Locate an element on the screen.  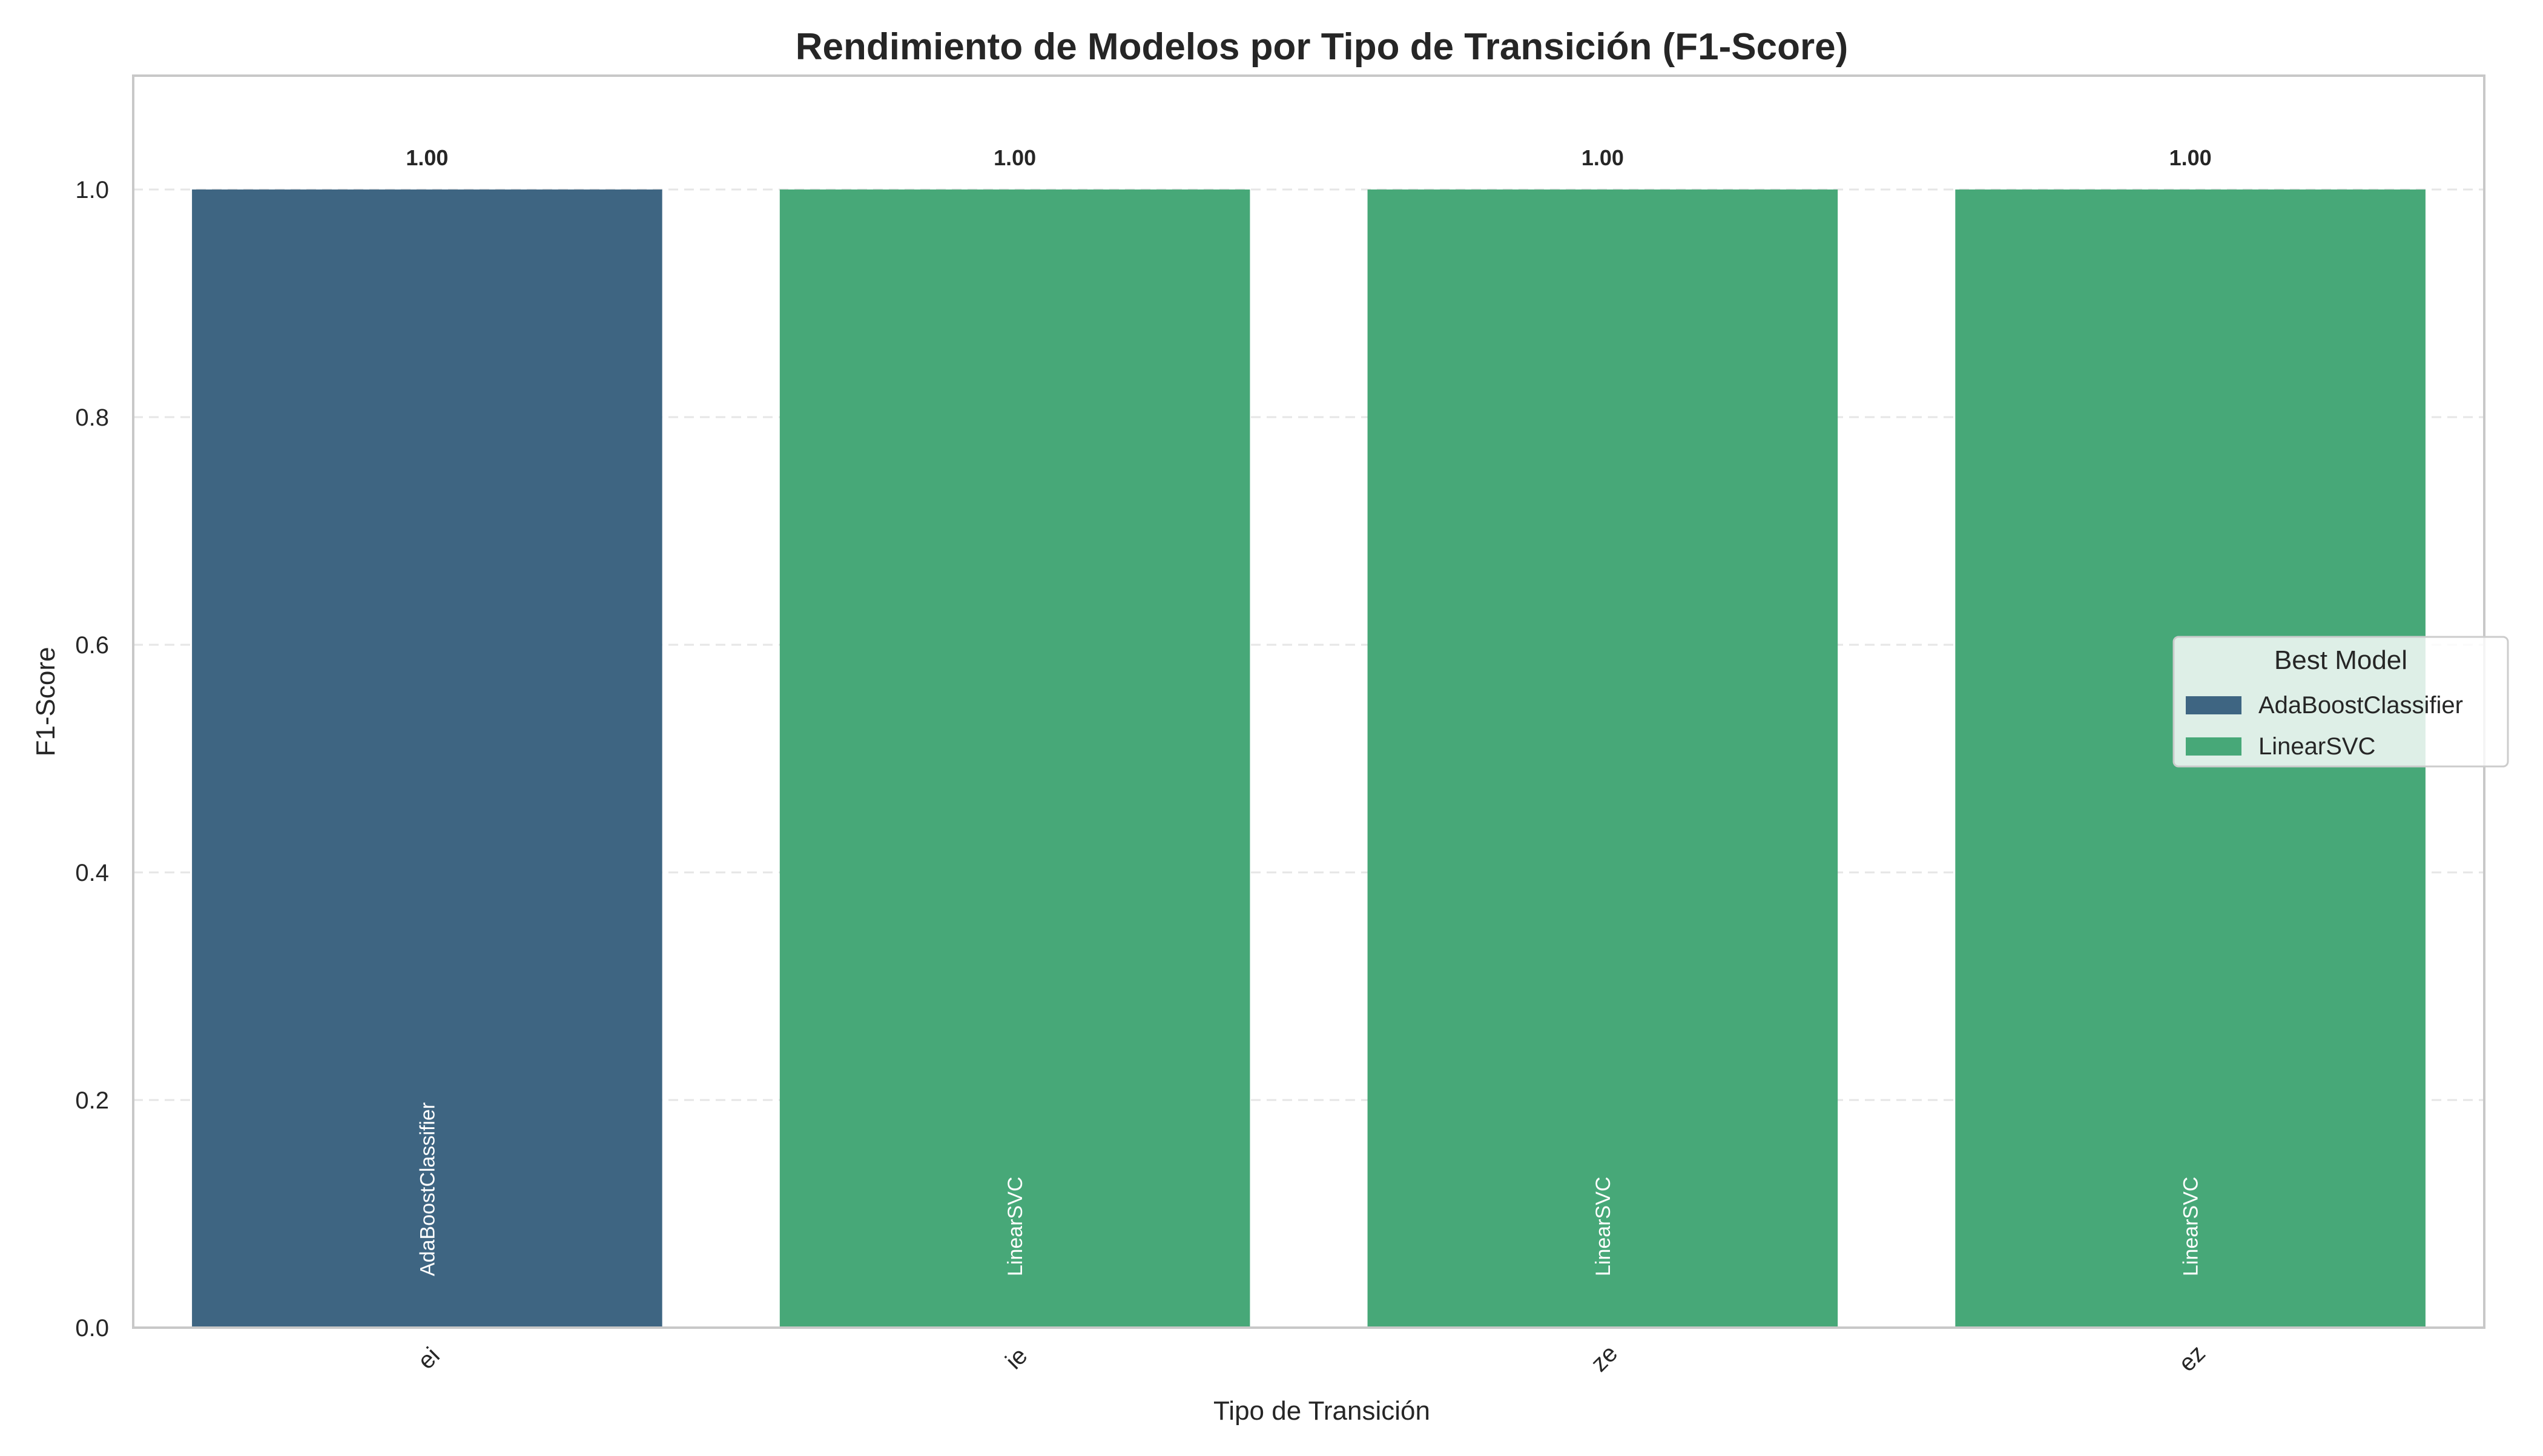
bar-ie is located at coordinates (1015, 758).